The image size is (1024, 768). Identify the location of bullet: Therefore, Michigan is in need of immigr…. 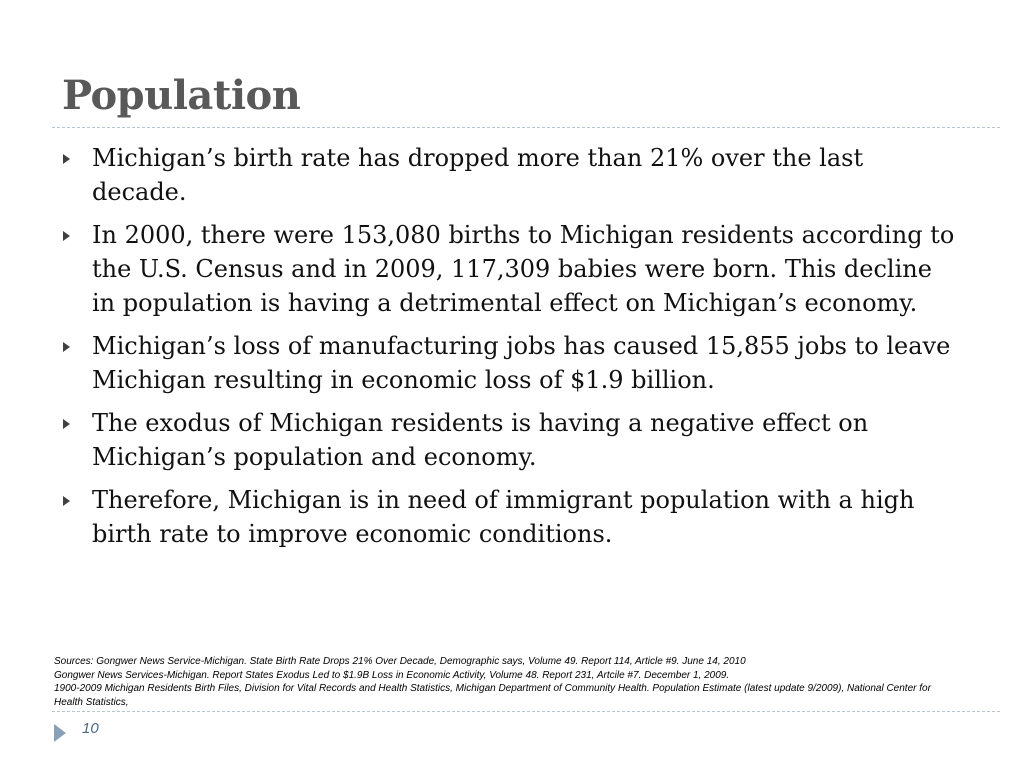
(512, 517).